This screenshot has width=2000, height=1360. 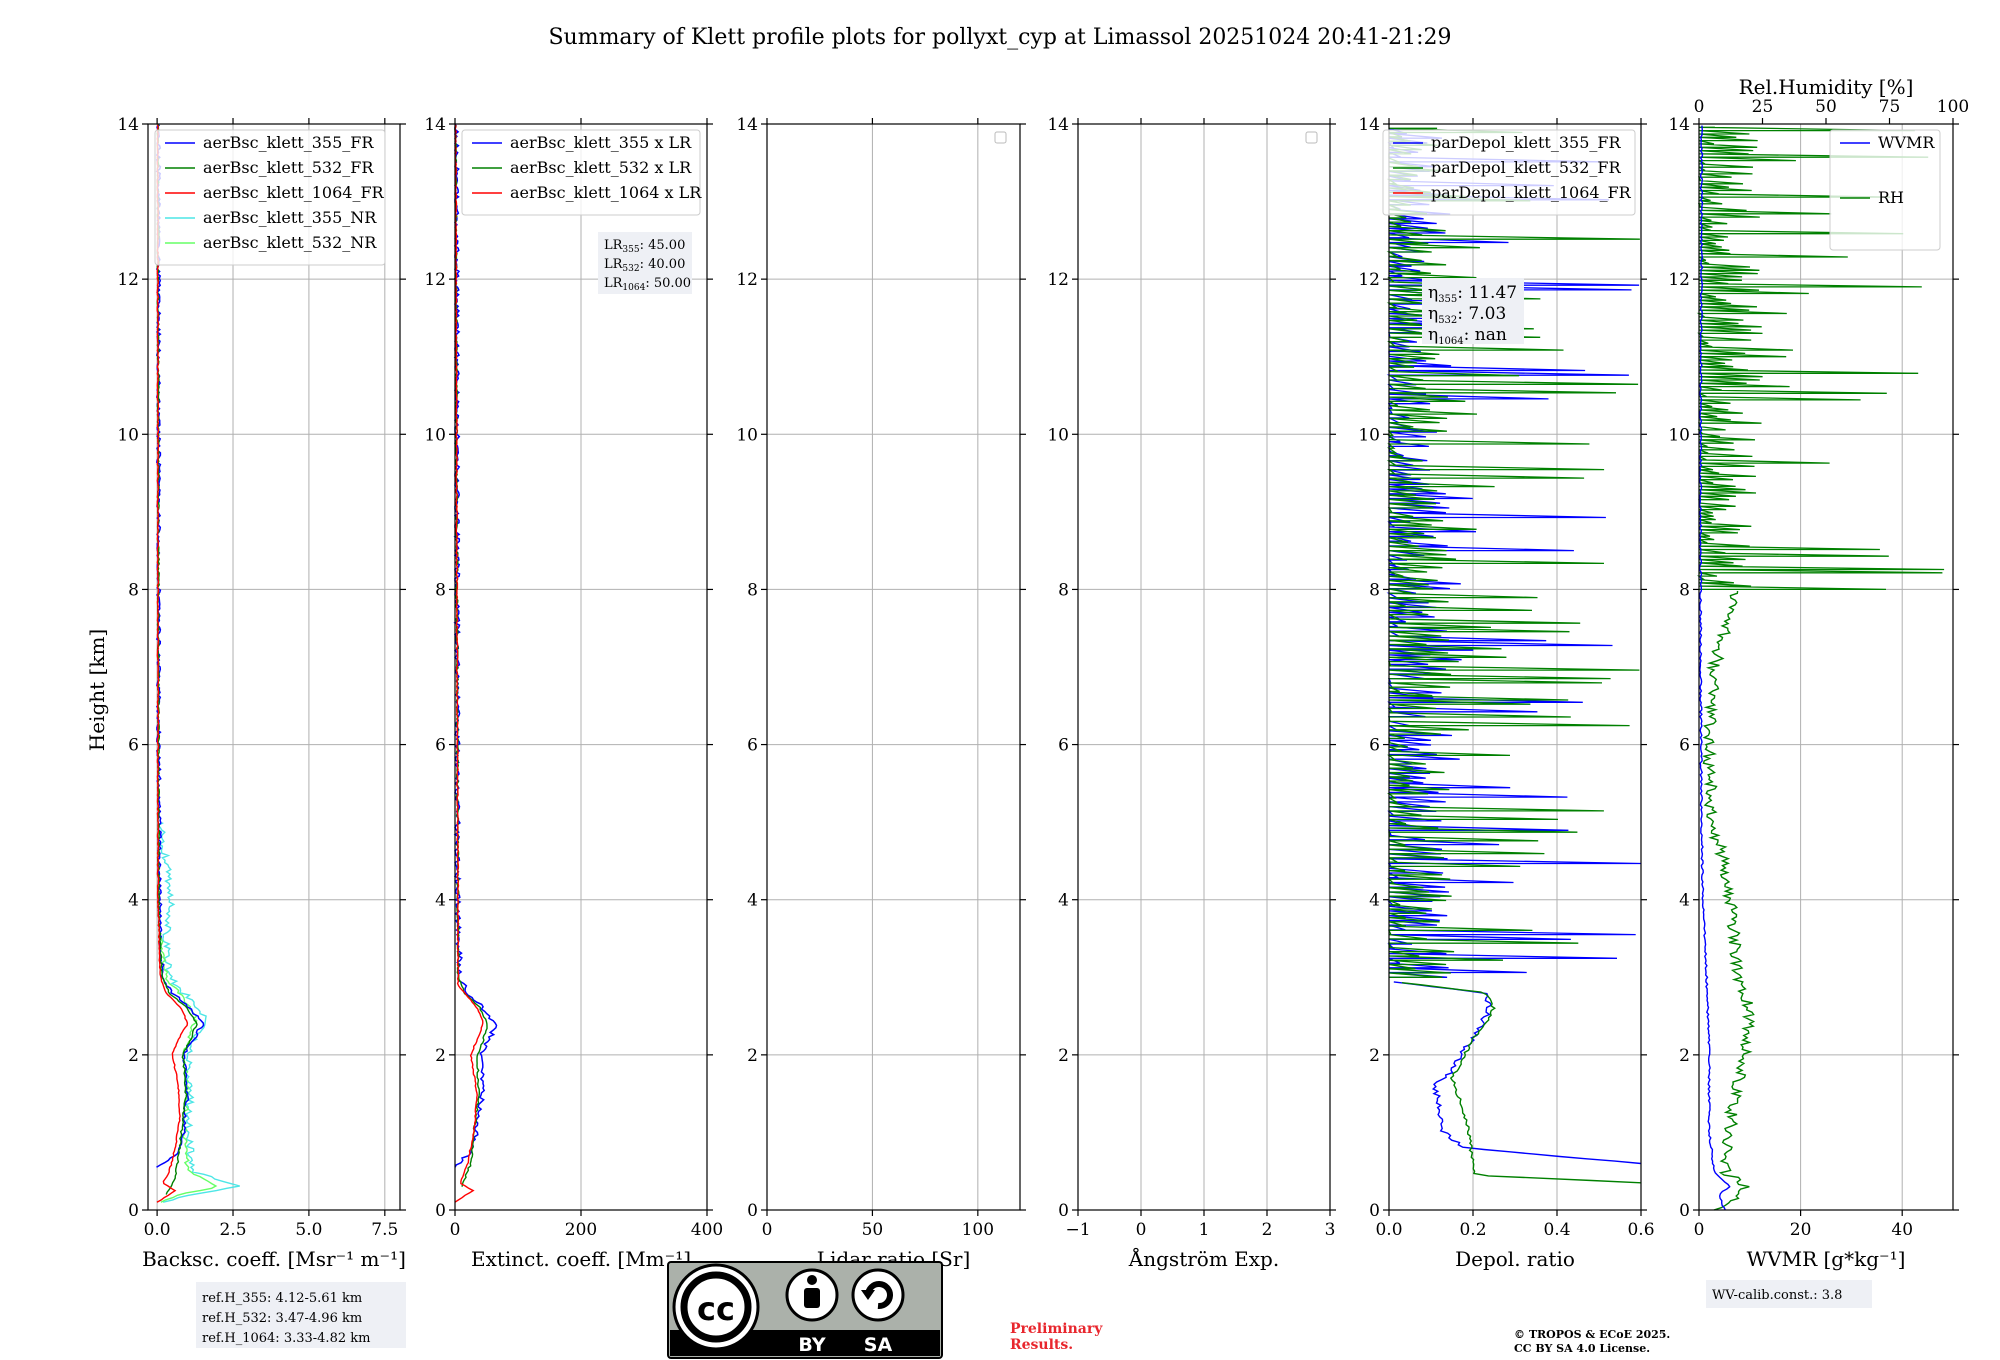 I want to click on eta1064-label: η1064: nan, so click(x=1467, y=336).